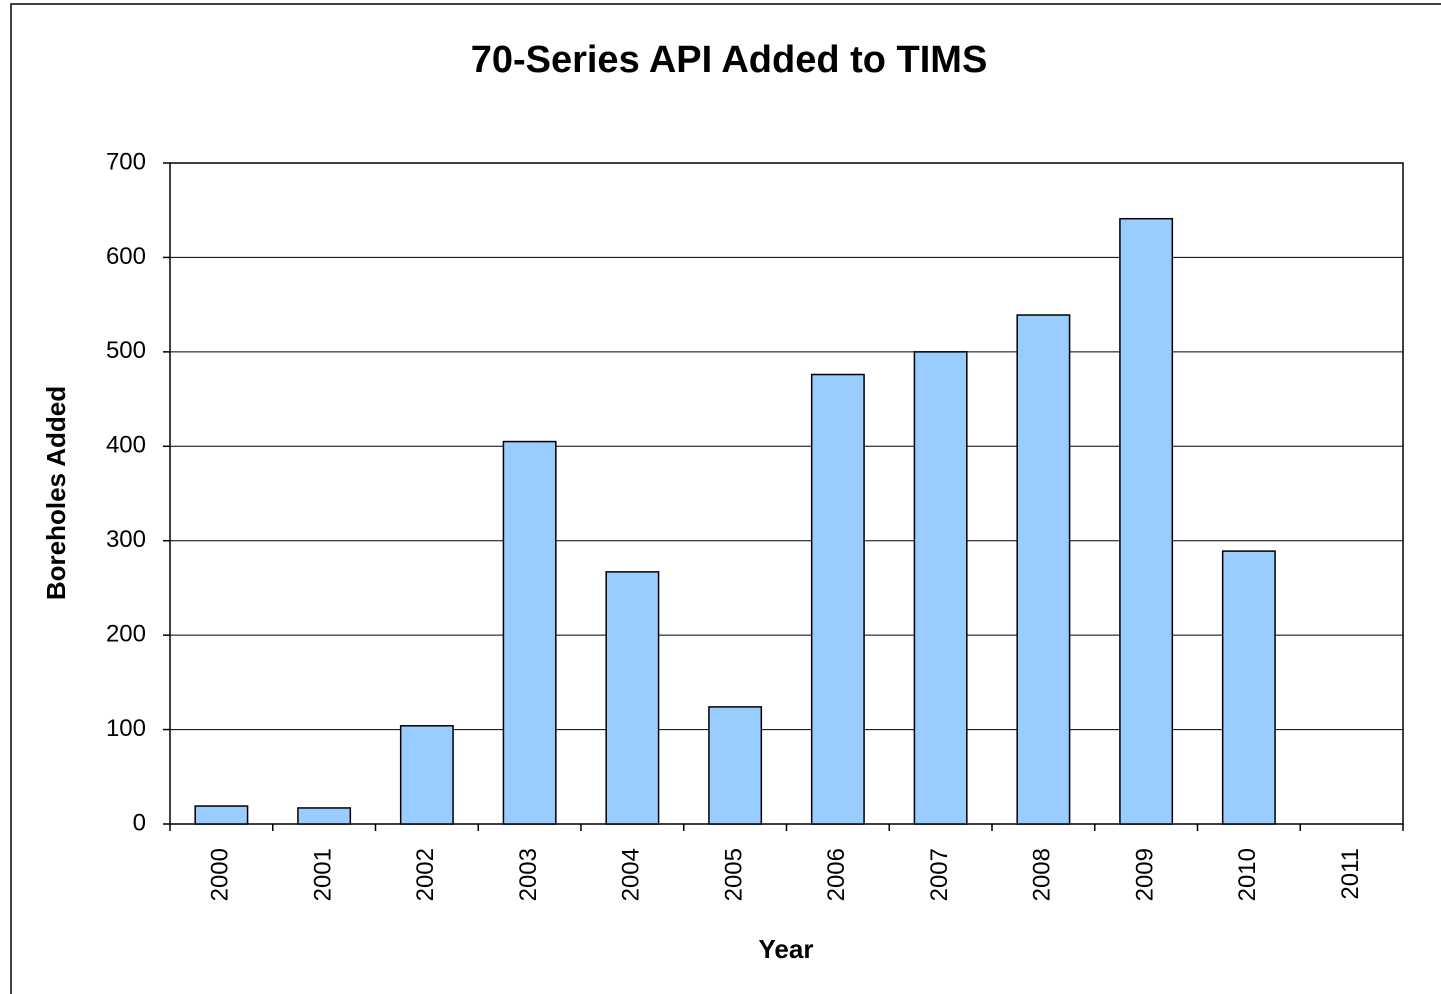 Image resolution: width=1441 pixels, height=994 pixels. What do you see at coordinates (528, 874) in the screenshot?
I see `x-tick-label: 2003` at bounding box center [528, 874].